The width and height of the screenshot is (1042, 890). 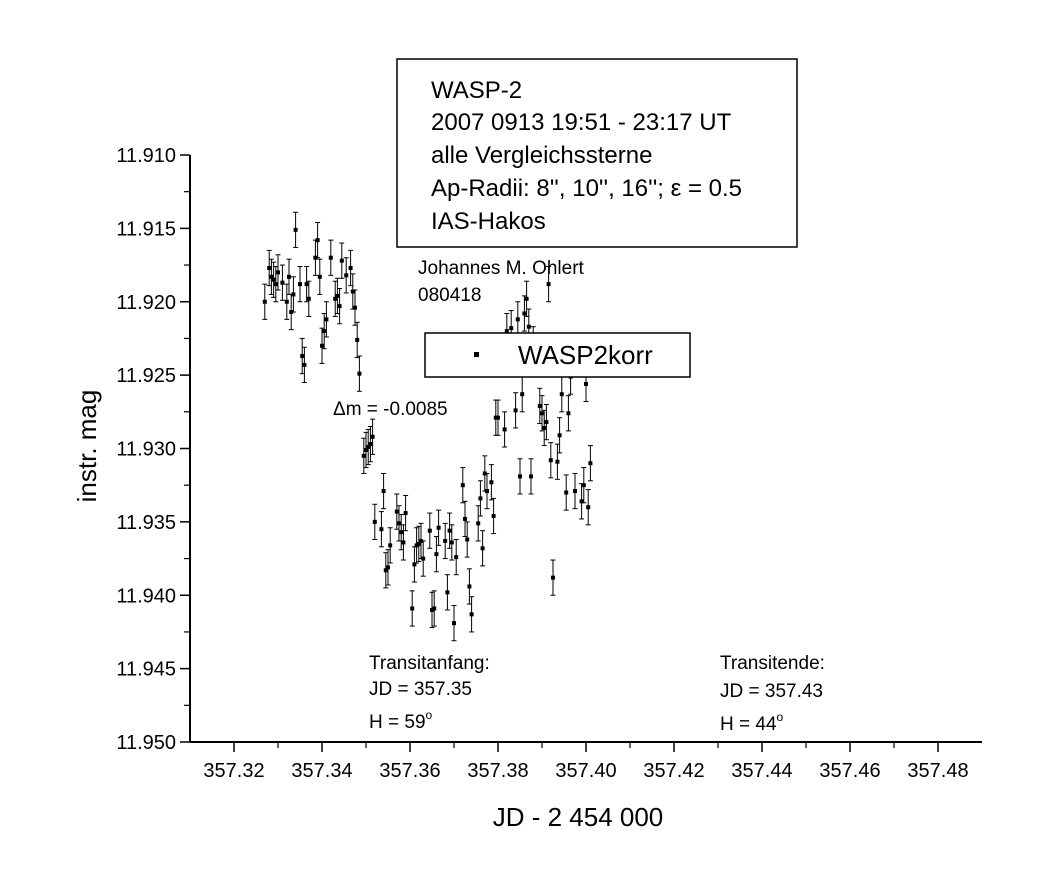 I want to click on info-line-comparison: alle Vergleichssterne, so click(x=541, y=155).